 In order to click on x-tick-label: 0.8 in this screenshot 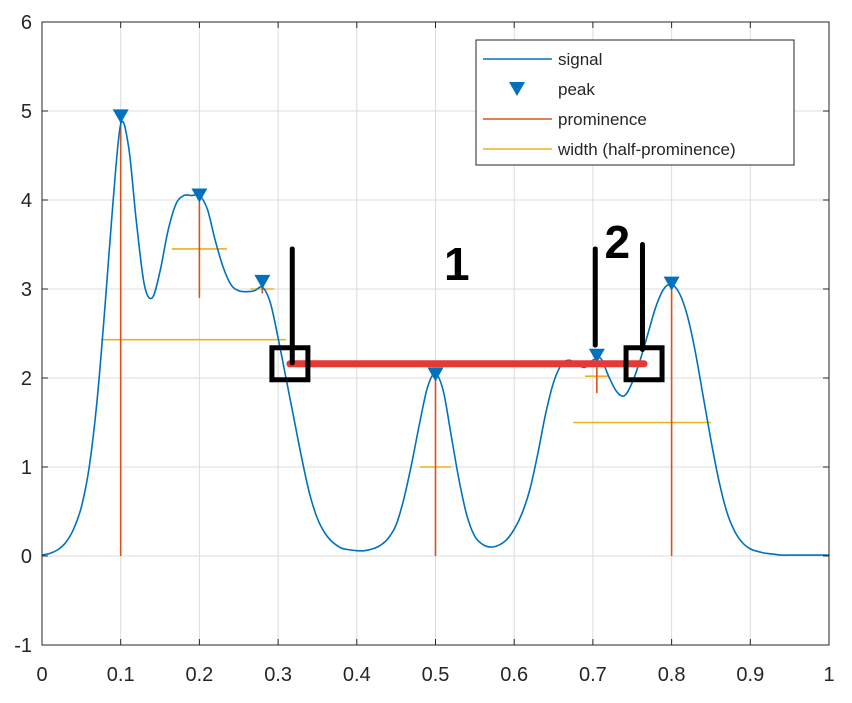, I will do `click(672, 675)`.